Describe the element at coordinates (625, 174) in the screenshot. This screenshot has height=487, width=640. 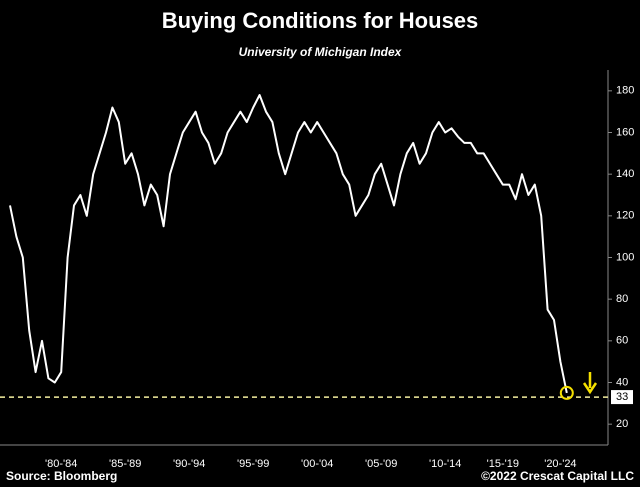
I see `y-tick-label: 140` at that location.